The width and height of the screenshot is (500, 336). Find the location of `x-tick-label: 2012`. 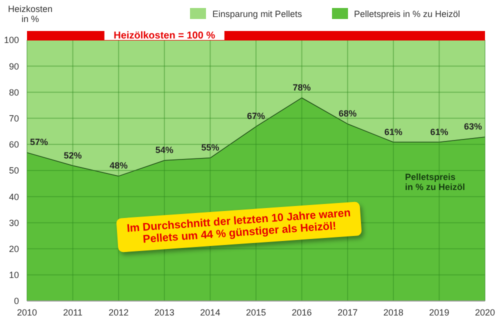

x-tick-label: 2012 is located at coordinates (118, 312).